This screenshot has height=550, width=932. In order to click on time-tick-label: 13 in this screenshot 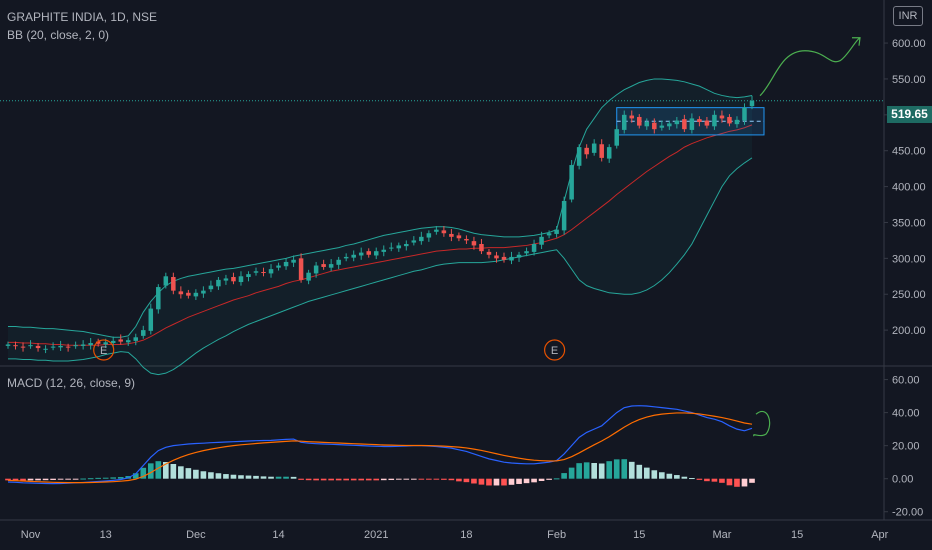, I will do `click(106, 535)`.